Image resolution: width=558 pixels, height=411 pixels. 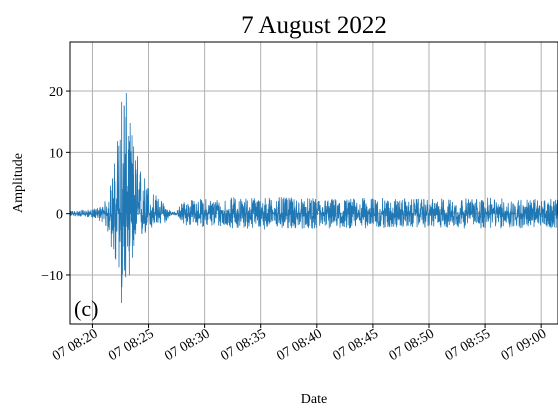 I want to click on x-tick-label: 07 08:30, so click(x=187, y=345).